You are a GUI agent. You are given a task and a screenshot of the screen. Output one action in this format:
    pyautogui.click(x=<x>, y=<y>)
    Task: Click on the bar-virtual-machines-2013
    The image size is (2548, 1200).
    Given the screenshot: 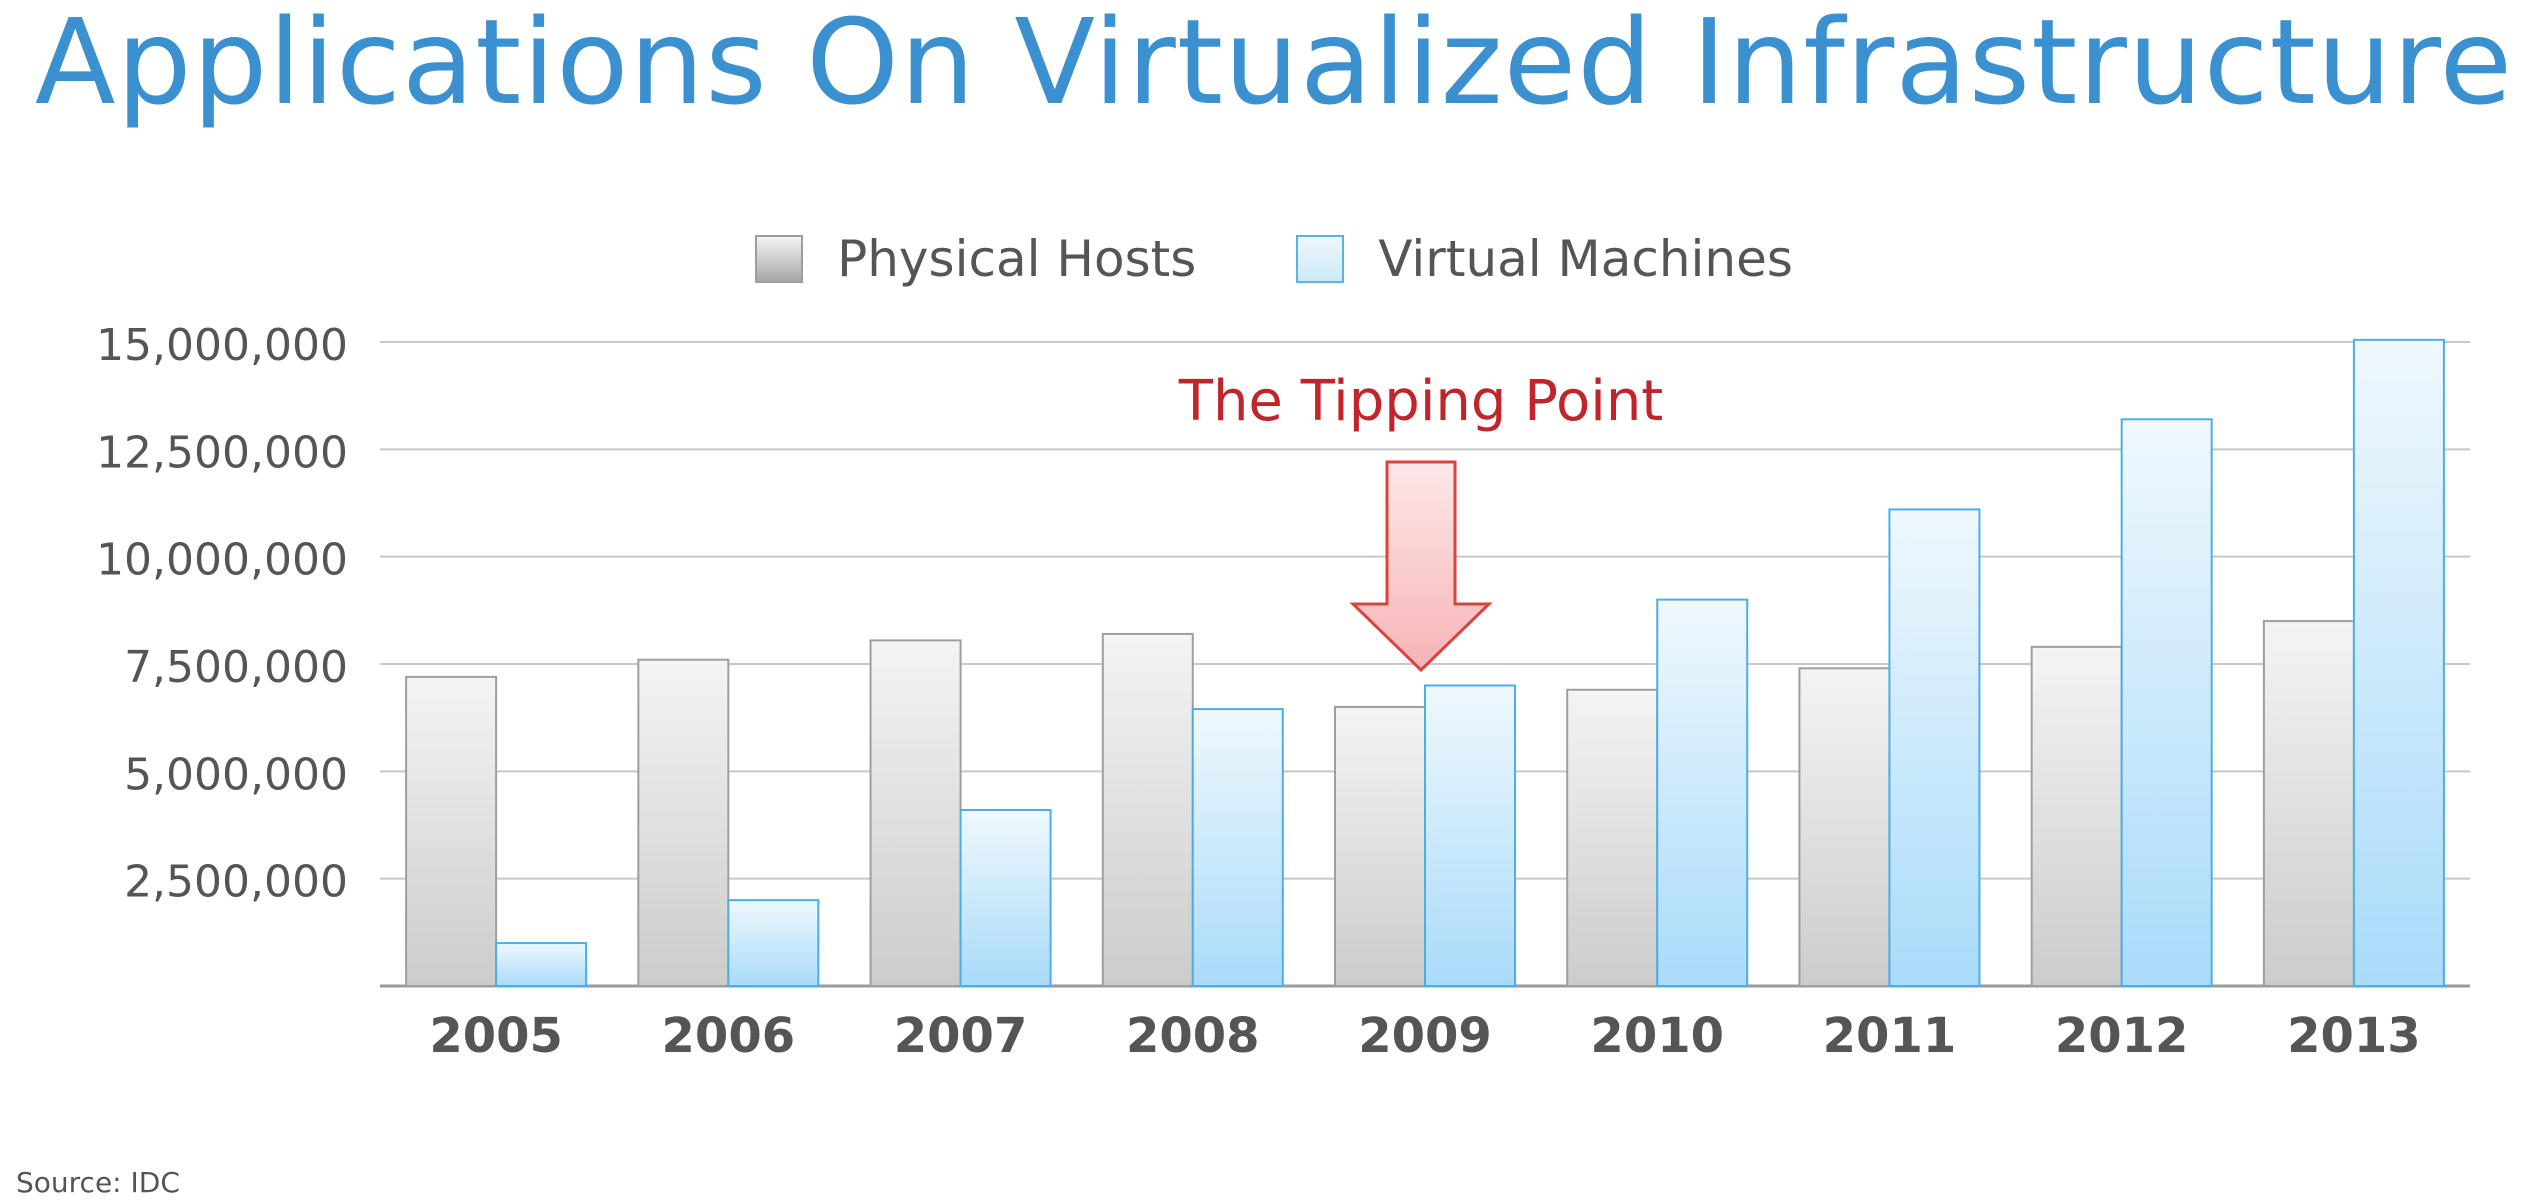 What is the action you would take?
    pyautogui.click(x=2398, y=662)
    